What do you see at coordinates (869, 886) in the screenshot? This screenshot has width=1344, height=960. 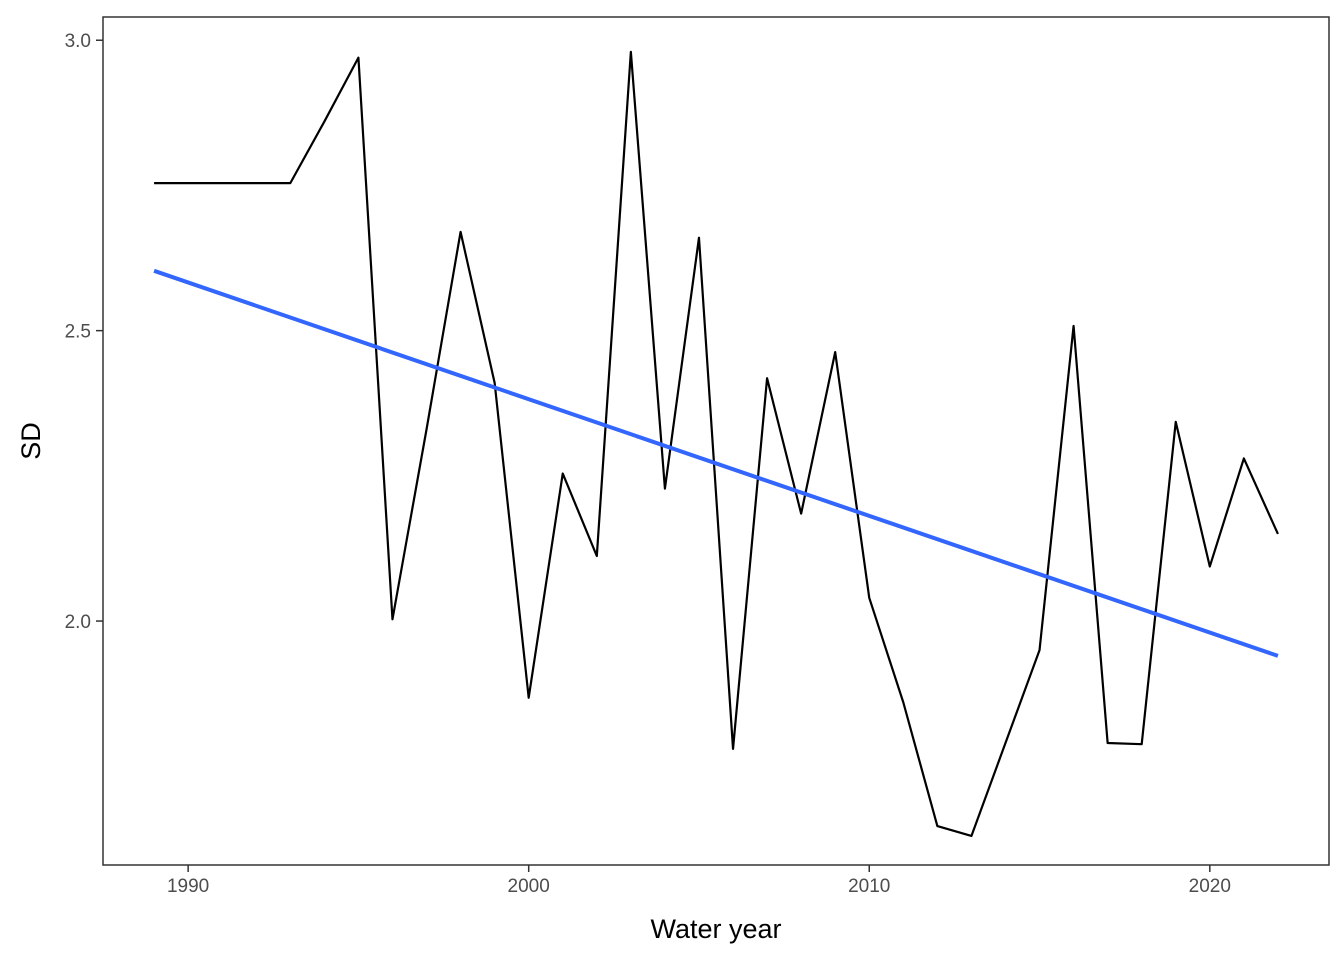 I see `x-tick-label: 2010` at bounding box center [869, 886].